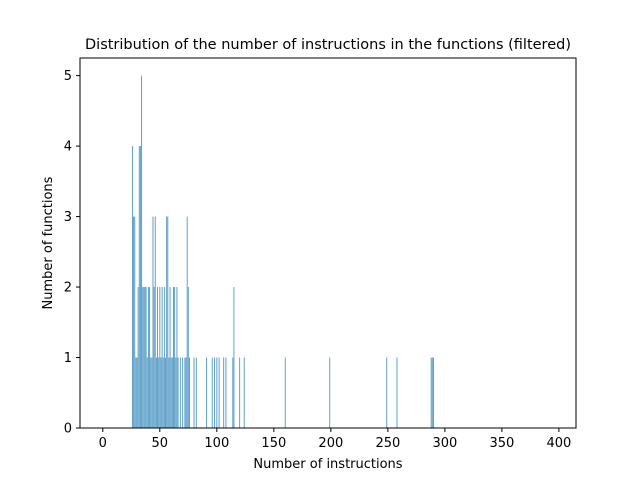  Describe the element at coordinates (68, 358) in the screenshot. I see `y-tick-label: 1` at that location.